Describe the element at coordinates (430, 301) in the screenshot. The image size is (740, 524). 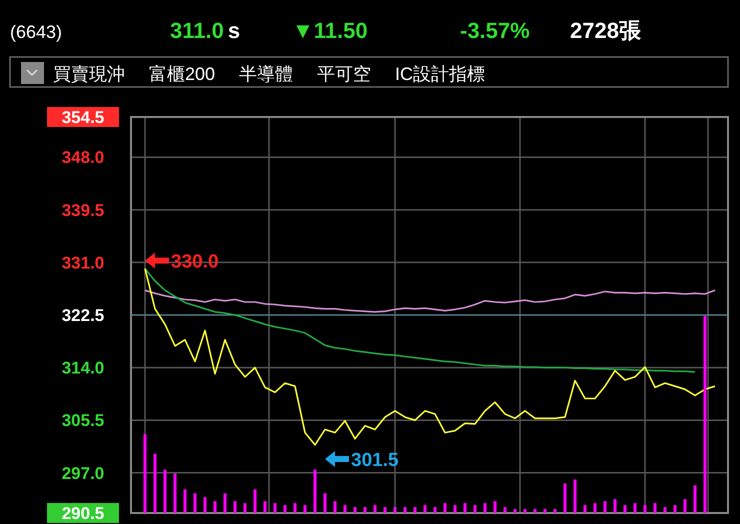
I see `line-series` at that location.